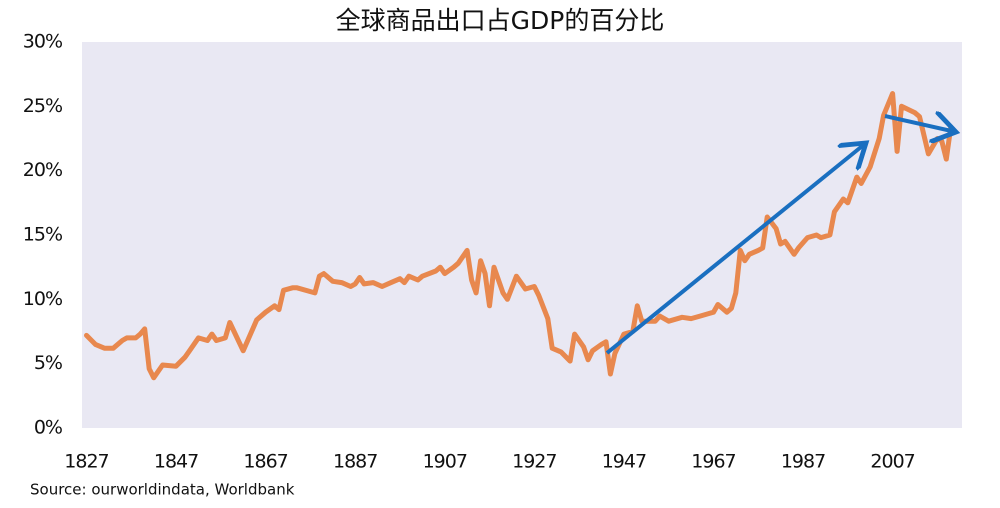  I want to click on x-tick-label: 1827, so click(86, 462).